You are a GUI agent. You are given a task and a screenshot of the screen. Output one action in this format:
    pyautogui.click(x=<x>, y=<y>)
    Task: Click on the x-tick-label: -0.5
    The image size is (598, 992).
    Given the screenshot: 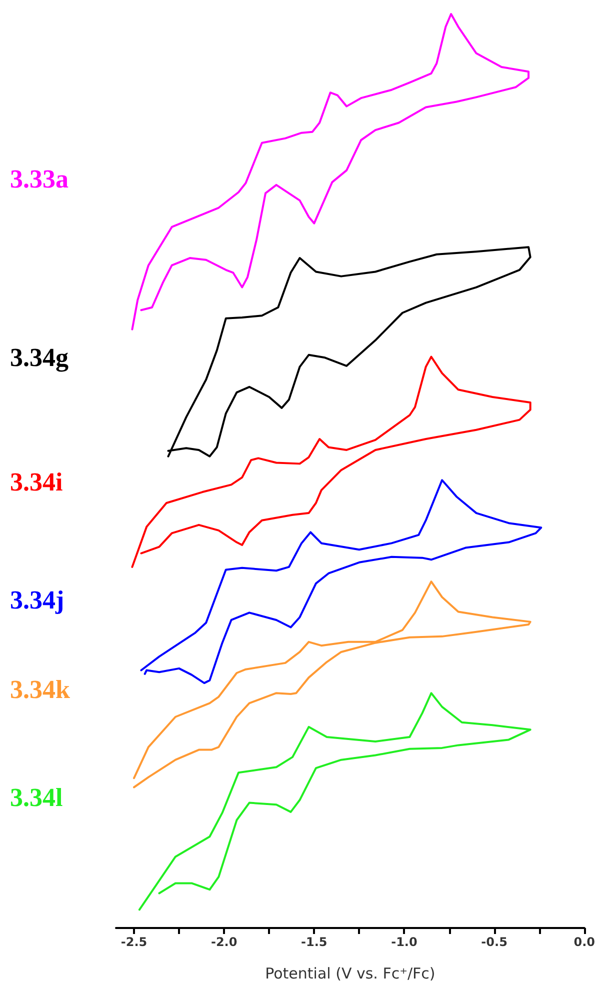 What is the action you would take?
    pyautogui.click(x=494, y=942)
    